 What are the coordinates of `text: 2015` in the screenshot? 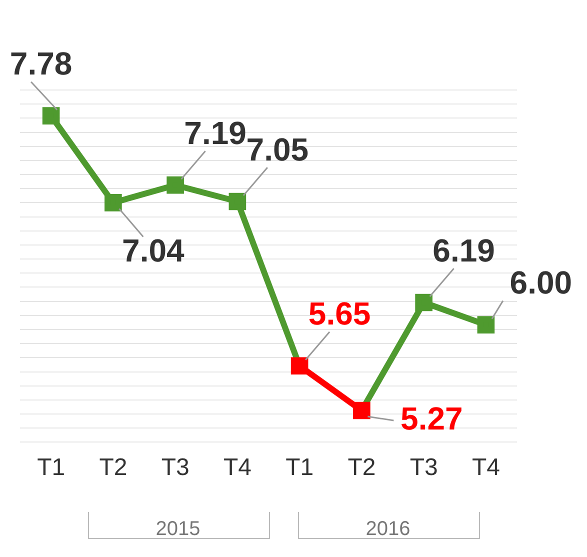 It's located at (178, 529).